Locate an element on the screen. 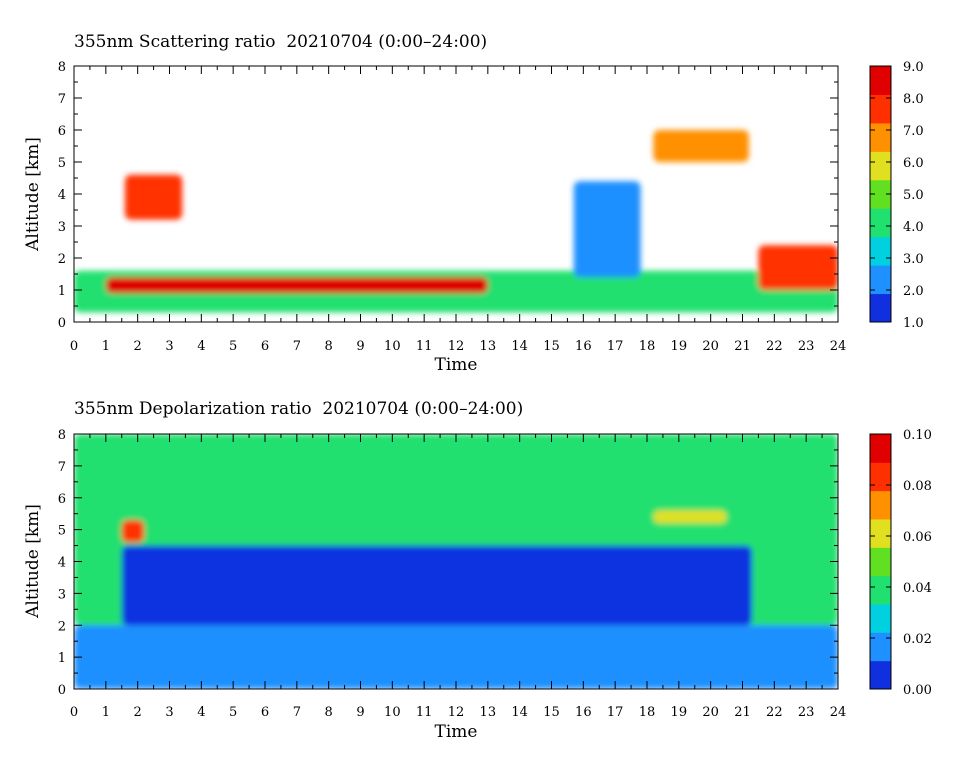 This screenshot has height=770, width=960. y-tick-label-1-3: 3 is located at coordinates (62, 594).